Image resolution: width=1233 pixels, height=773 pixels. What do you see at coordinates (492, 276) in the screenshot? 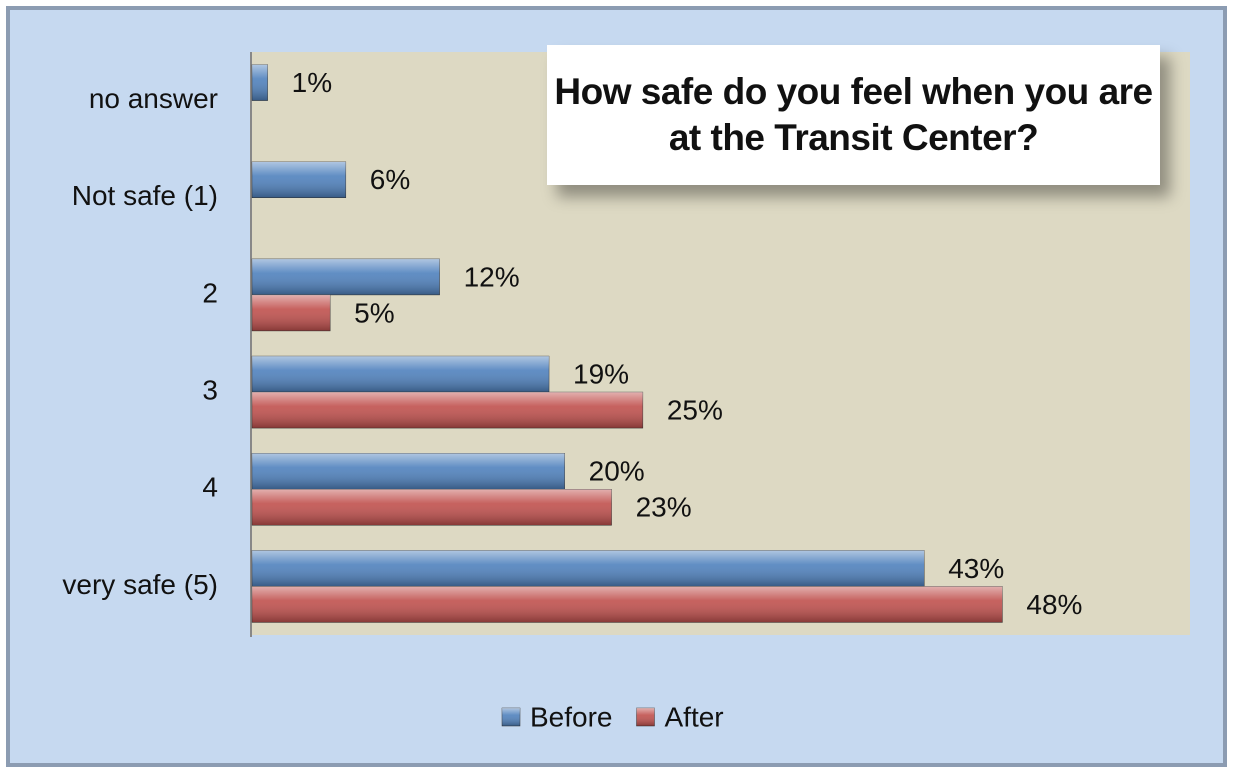
I see `value-label: 12%` at bounding box center [492, 276].